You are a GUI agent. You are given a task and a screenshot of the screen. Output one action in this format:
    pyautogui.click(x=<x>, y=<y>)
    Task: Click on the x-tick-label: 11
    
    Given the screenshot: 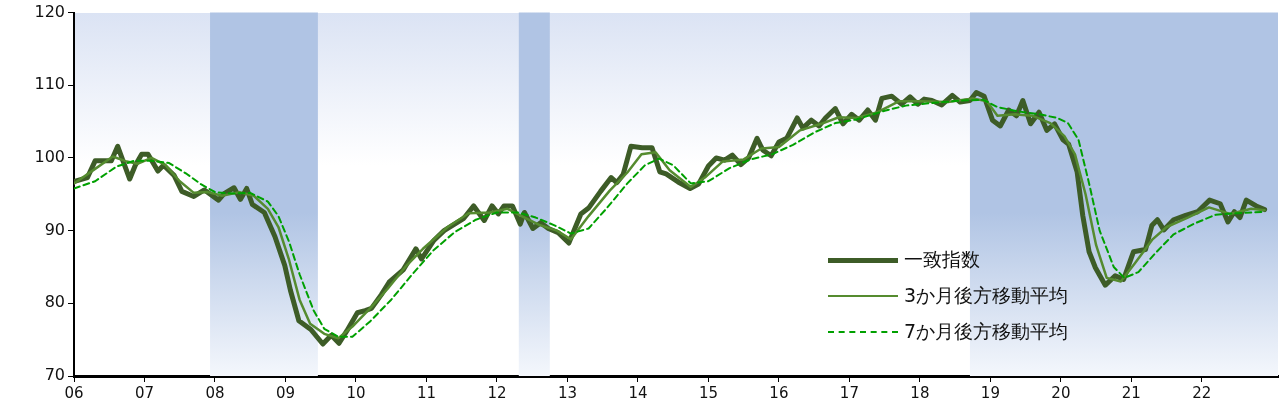 What is the action you would take?
    pyautogui.click(x=426, y=392)
    